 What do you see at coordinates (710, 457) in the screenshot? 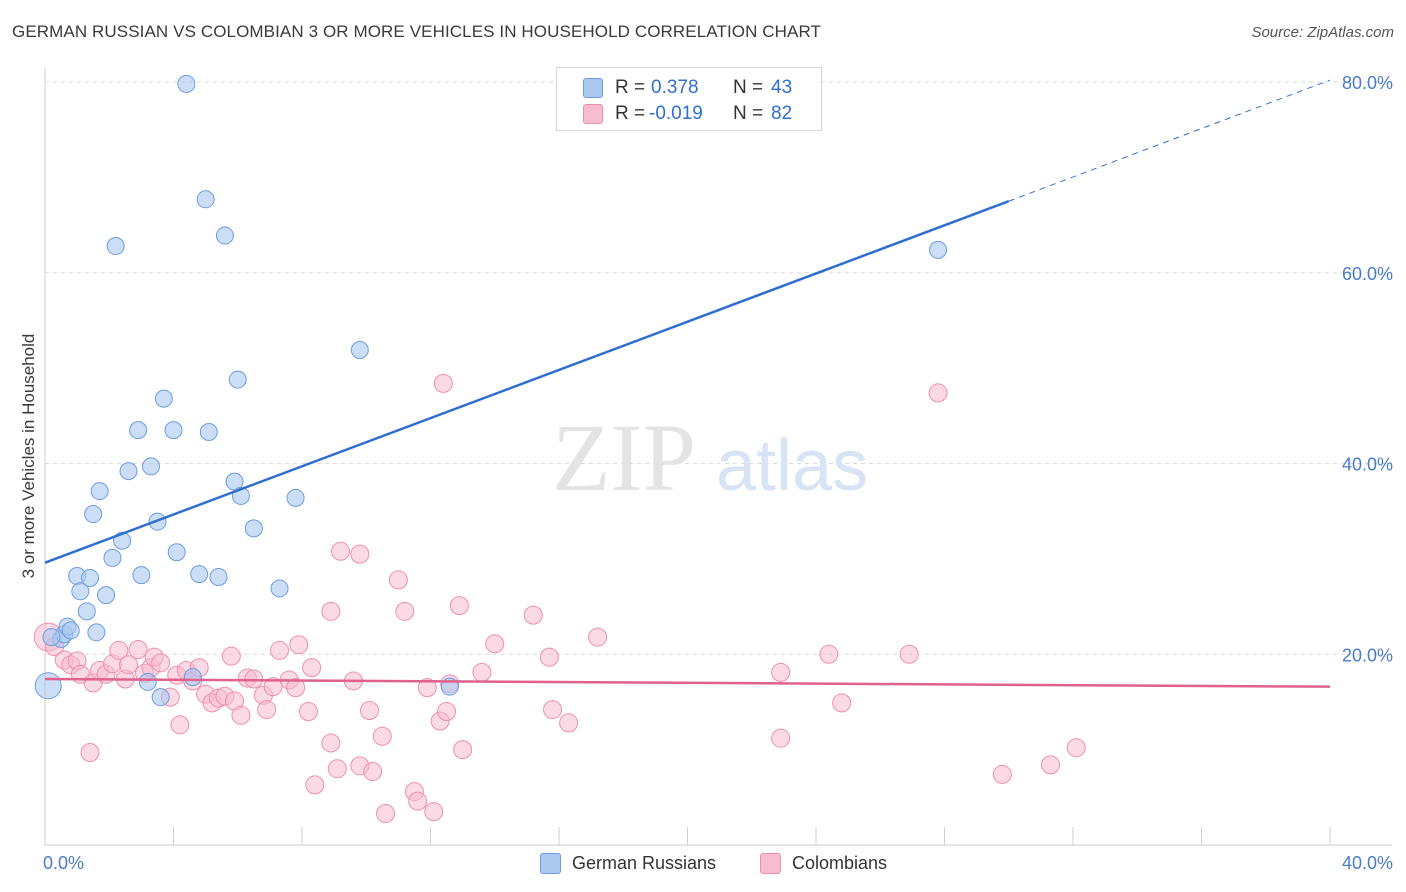
I see `zipatlas-watermark: ZIP atlas` at bounding box center [710, 457].